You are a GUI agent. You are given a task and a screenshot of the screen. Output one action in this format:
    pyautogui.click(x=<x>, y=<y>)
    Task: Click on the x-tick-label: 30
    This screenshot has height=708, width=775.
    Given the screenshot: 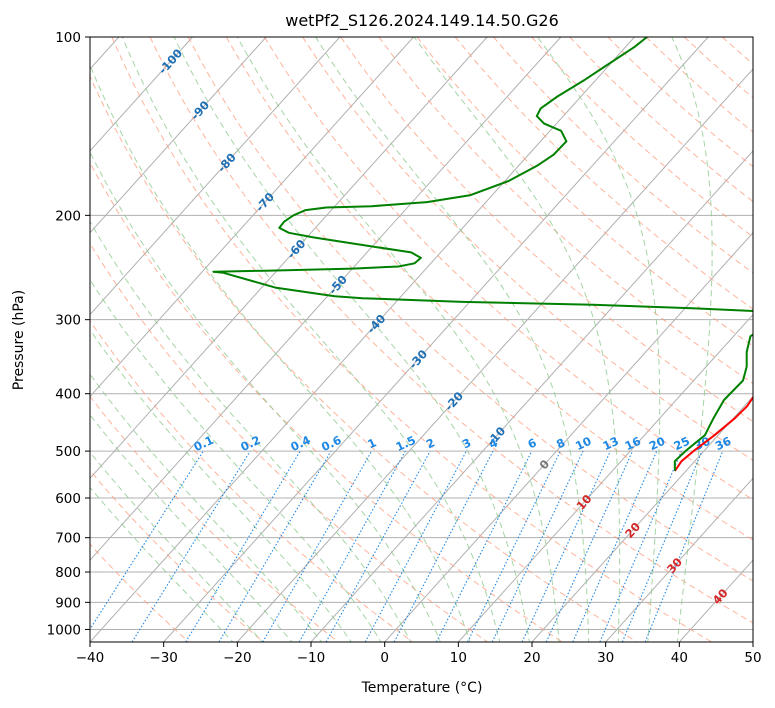 What is the action you would take?
    pyautogui.click(x=605, y=658)
    